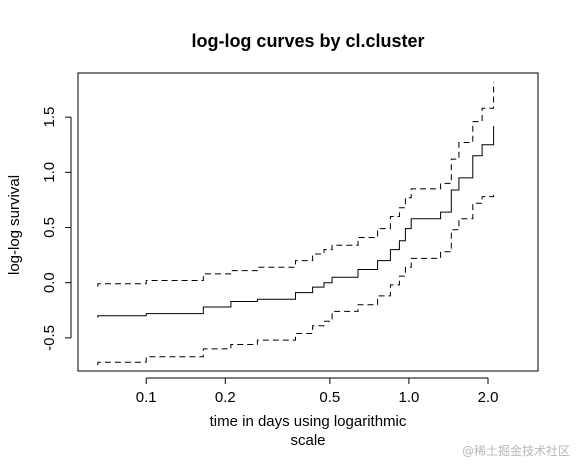 Image resolution: width=578 pixels, height=470 pixels. Describe the element at coordinates (49, 282) in the screenshot. I see `y-tick-label: 0.0` at that location.